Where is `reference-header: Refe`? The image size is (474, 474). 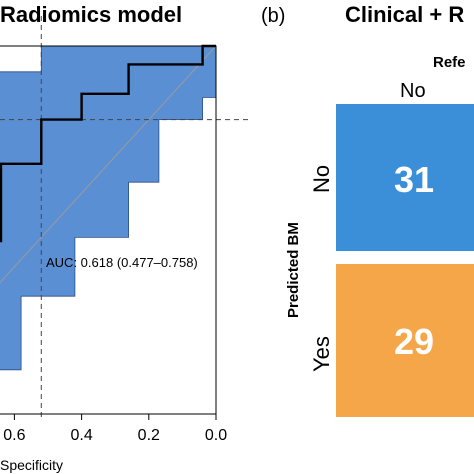
reference-header: Refe is located at coordinates (449, 62).